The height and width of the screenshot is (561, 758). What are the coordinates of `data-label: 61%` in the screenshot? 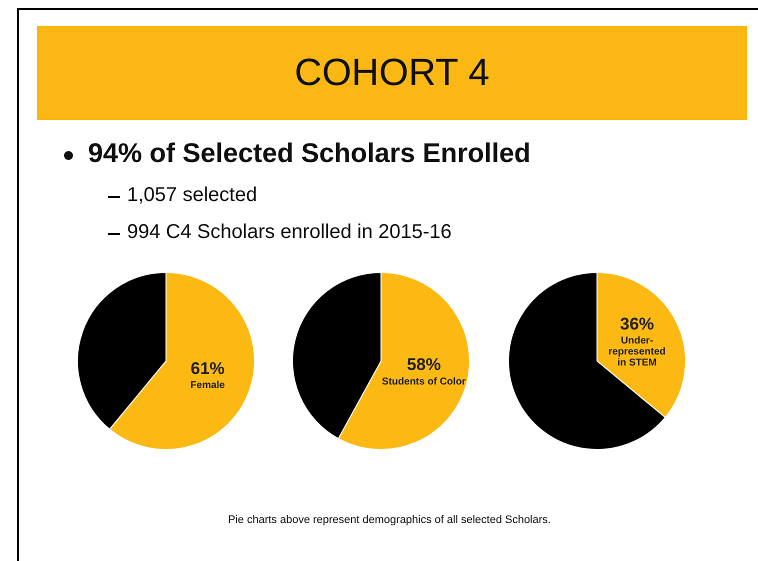 It's located at (207, 368).